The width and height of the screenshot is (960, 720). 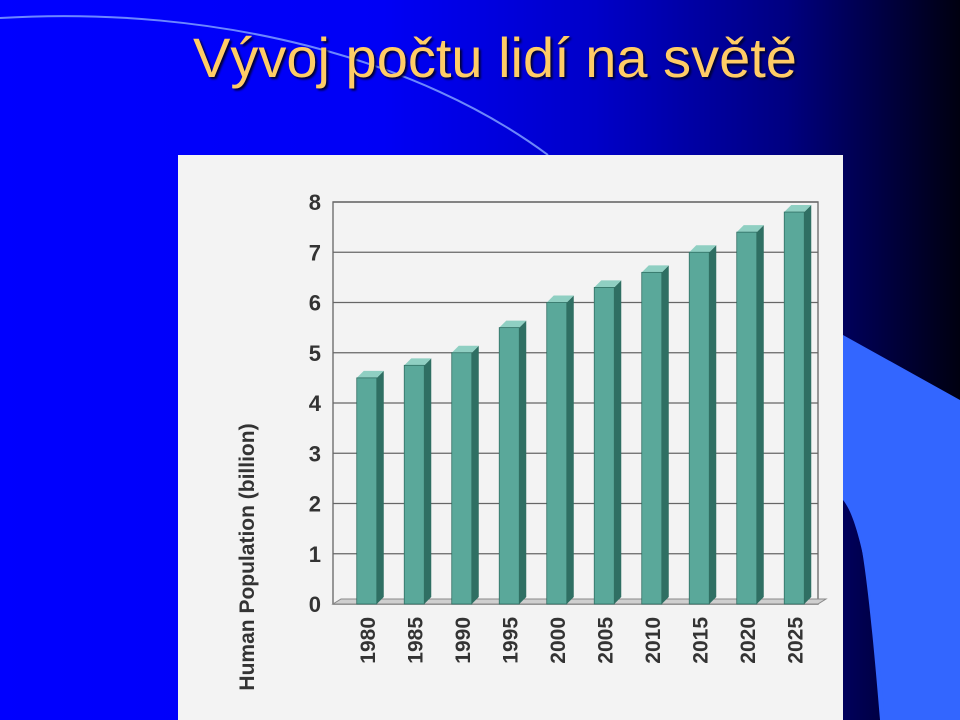 What do you see at coordinates (315, 604) in the screenshot?
I see `y-tick-label: 0` at bounding box center [315, 604].